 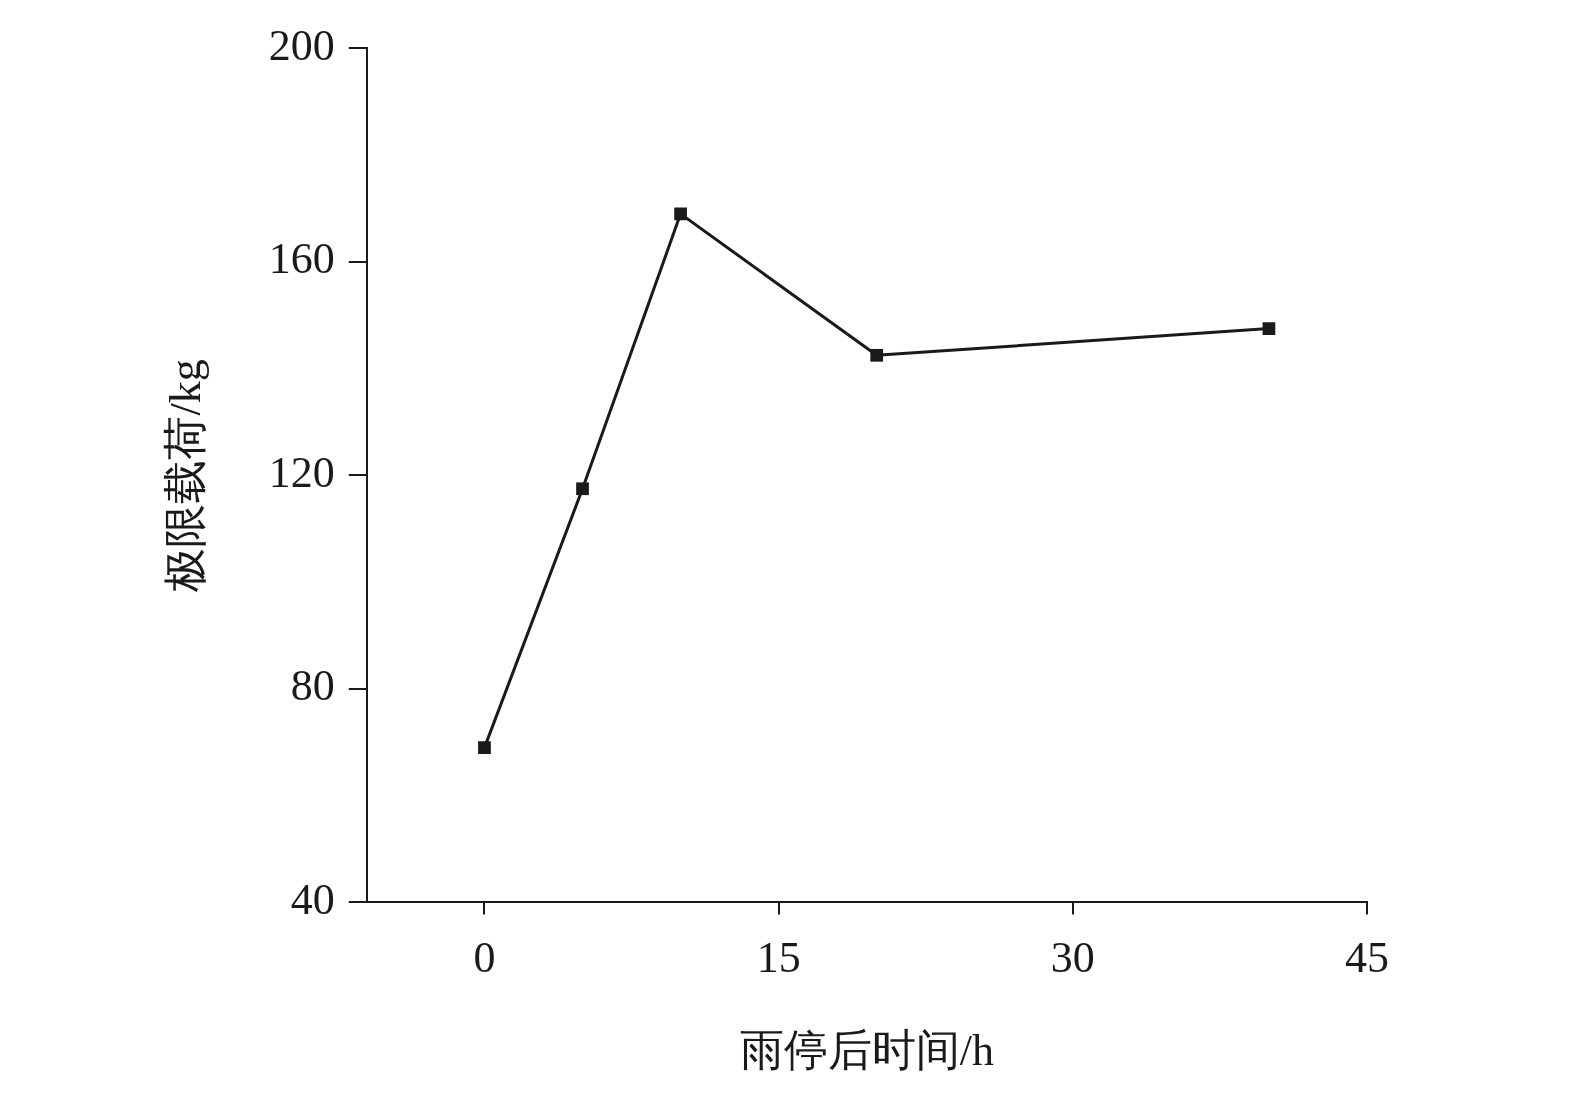 I want to click on y-tick-label: 80, so click(x=312, y=686).